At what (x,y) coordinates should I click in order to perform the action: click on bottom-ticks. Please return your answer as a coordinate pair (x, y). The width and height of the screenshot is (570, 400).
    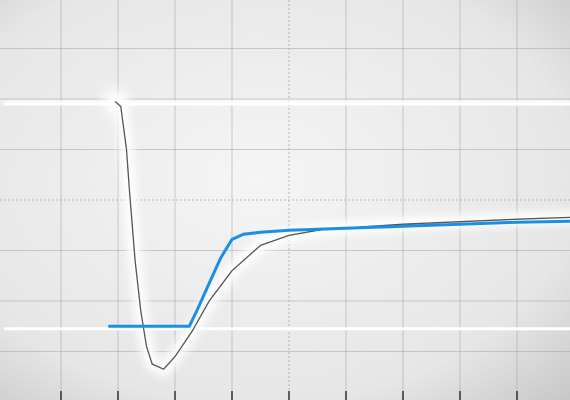
    Looking at the image, I should click on (289, 395).